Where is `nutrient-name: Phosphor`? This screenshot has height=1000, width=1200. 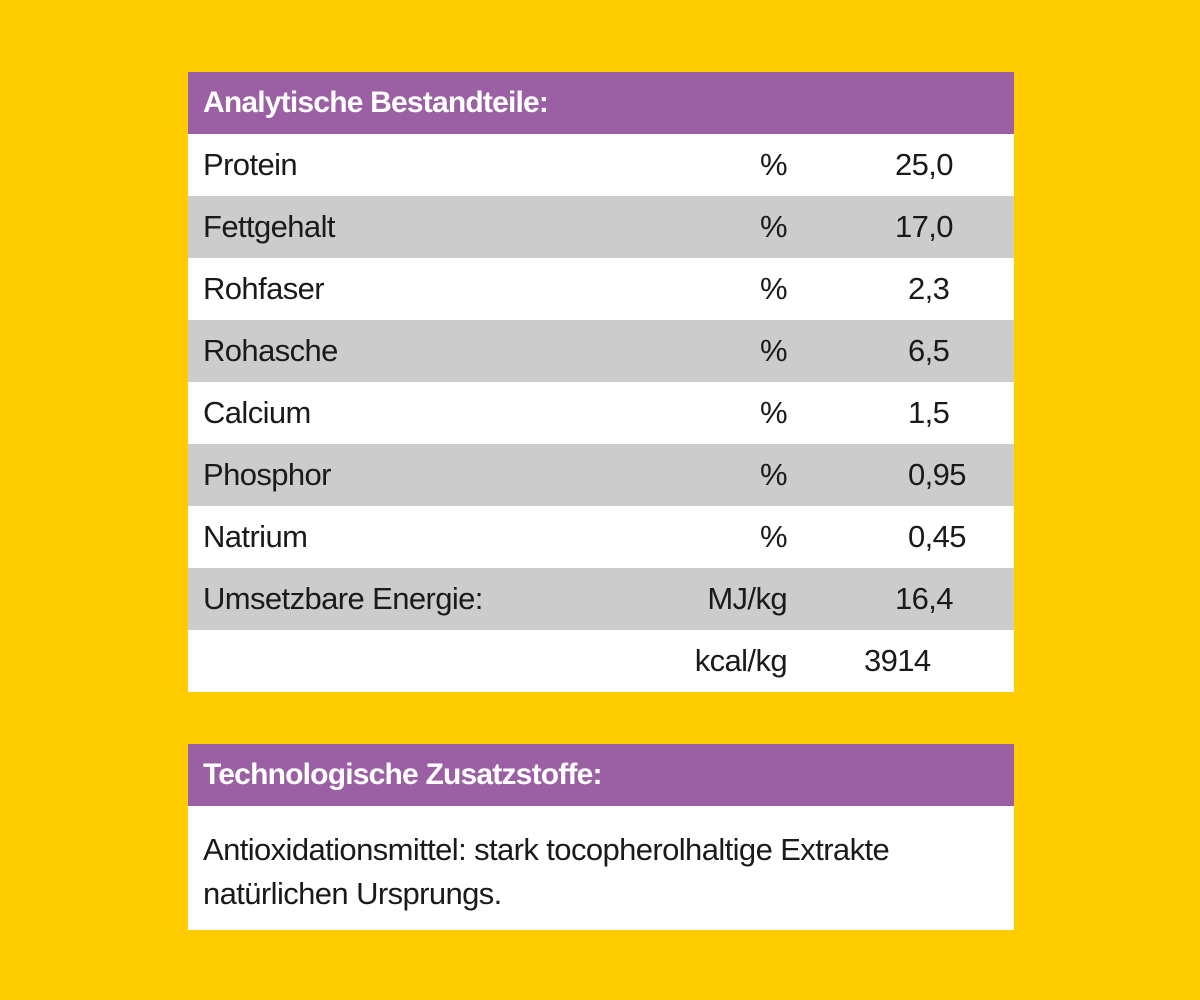
nutrient-name: Phosphor is located at coordinates (267, 474).